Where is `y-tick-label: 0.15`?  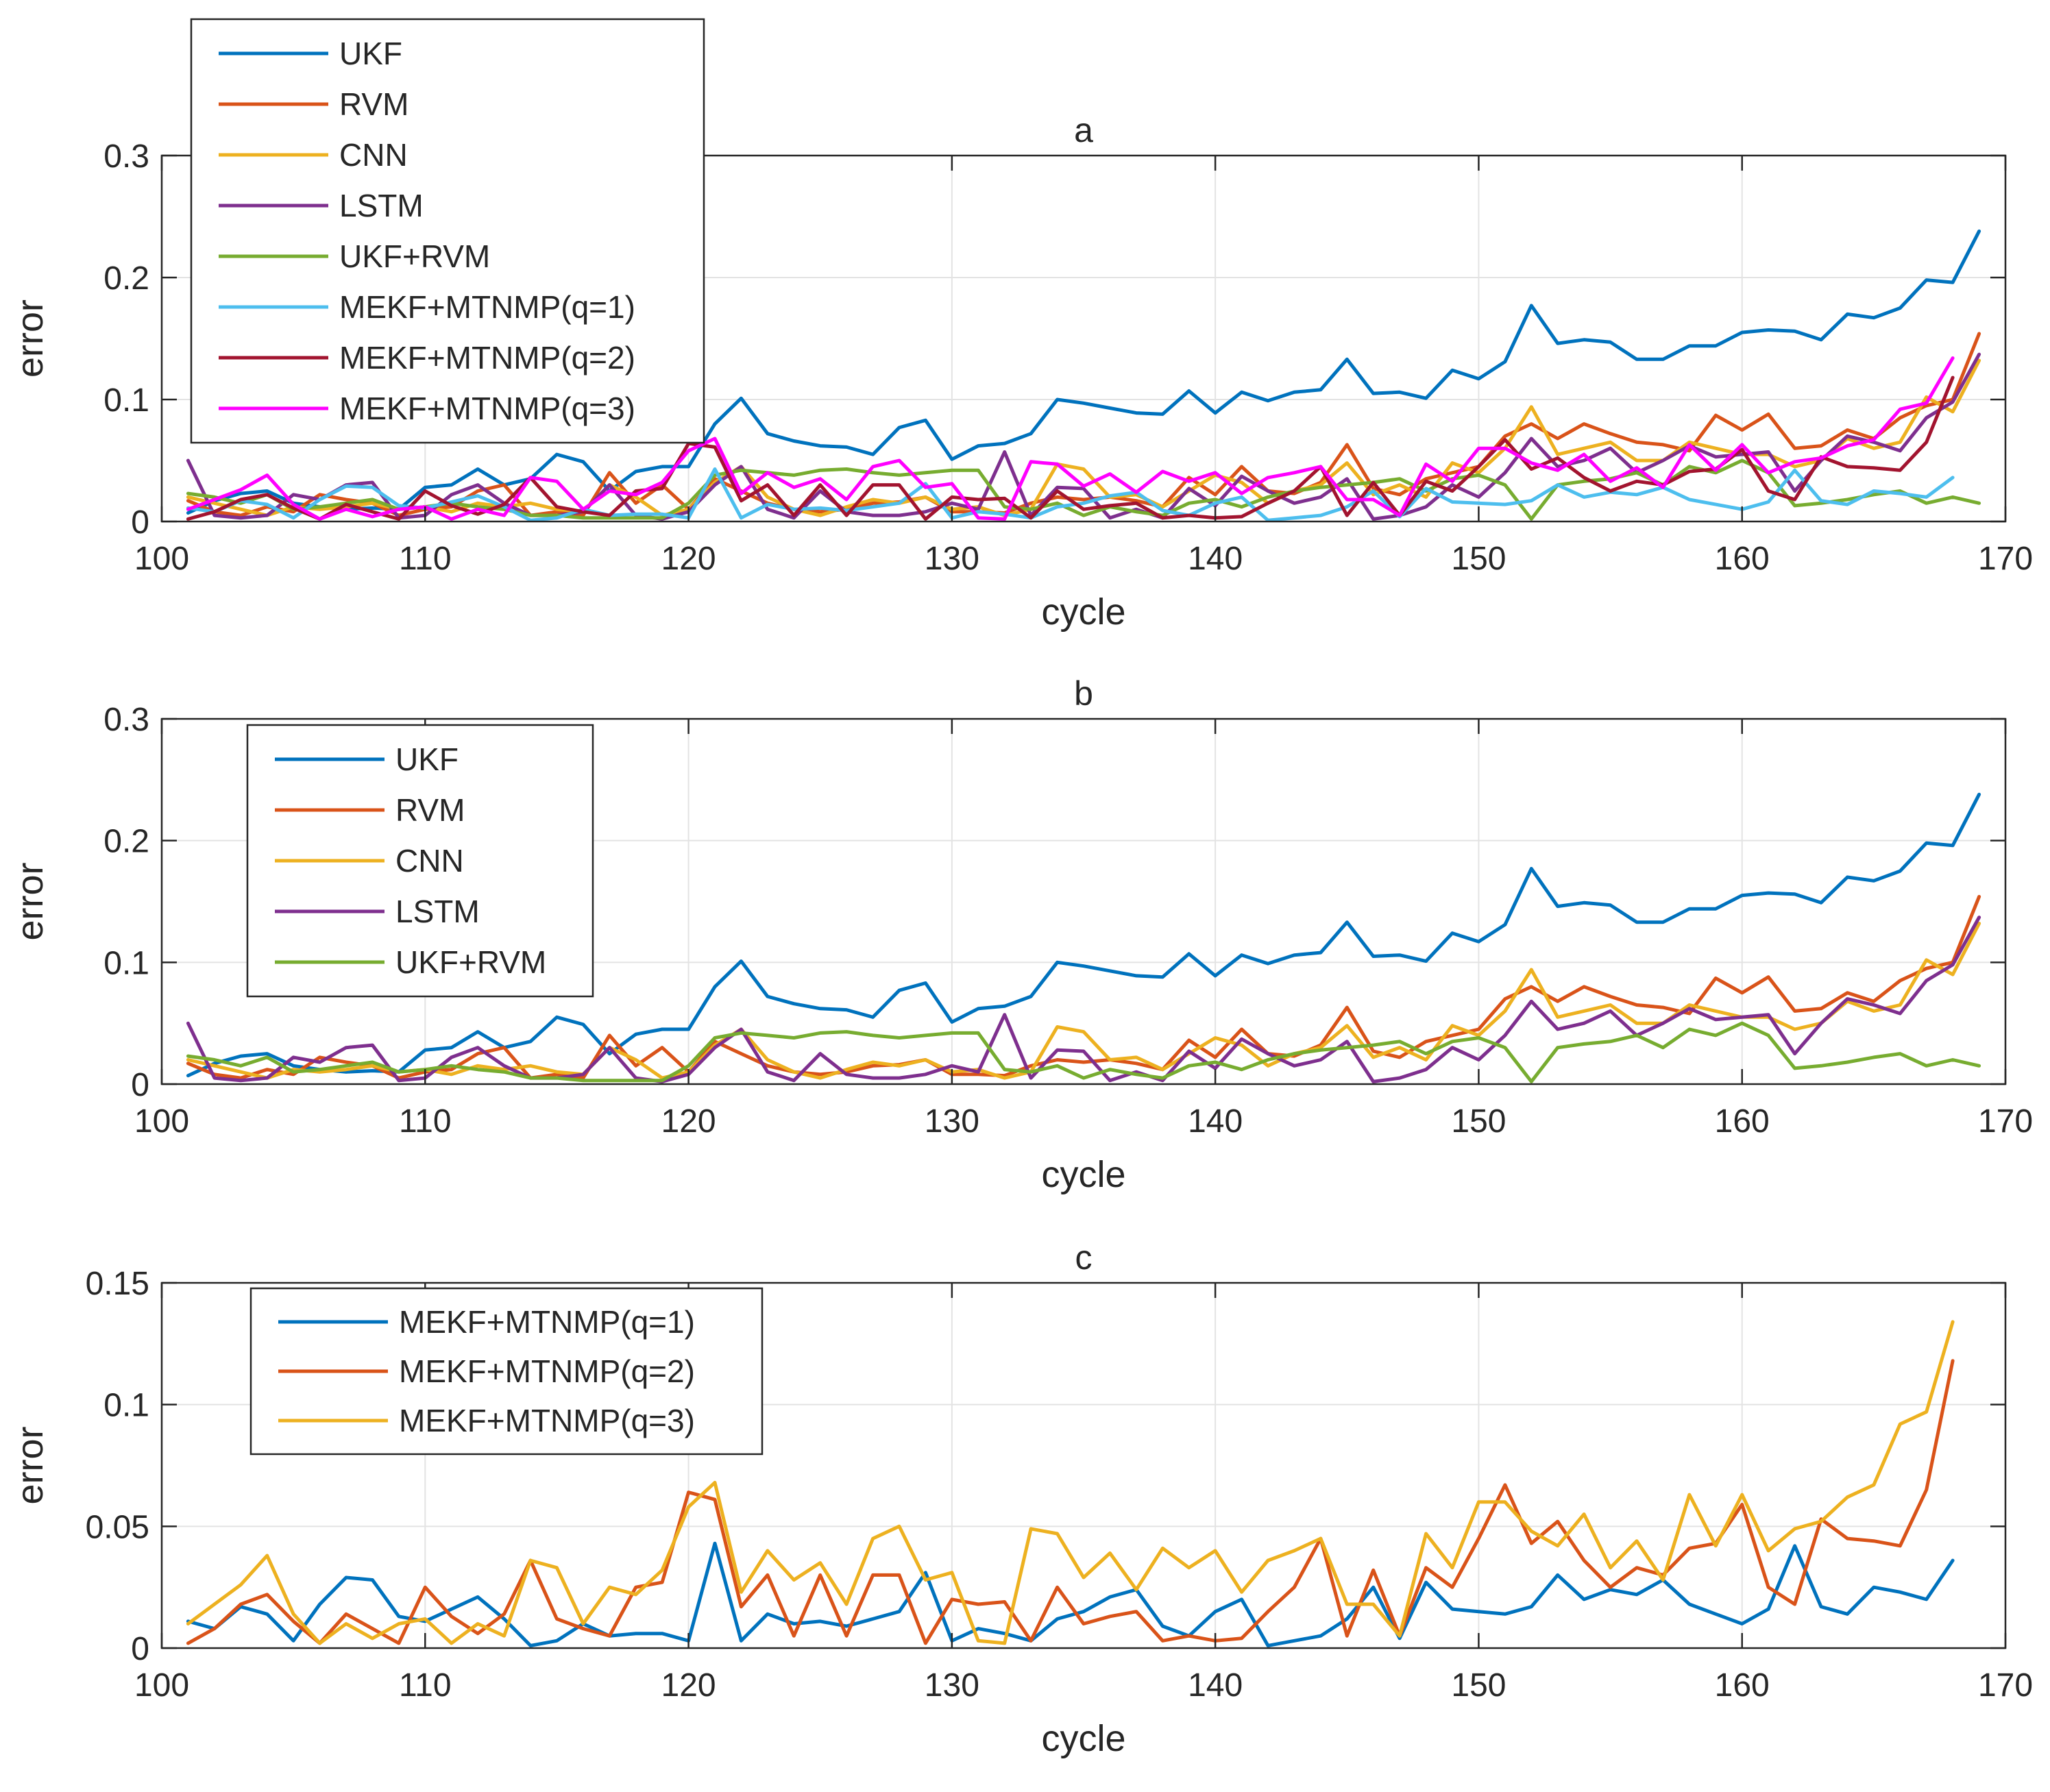
y-tick-label: 0.15 is located at coordinates (117, 1284).